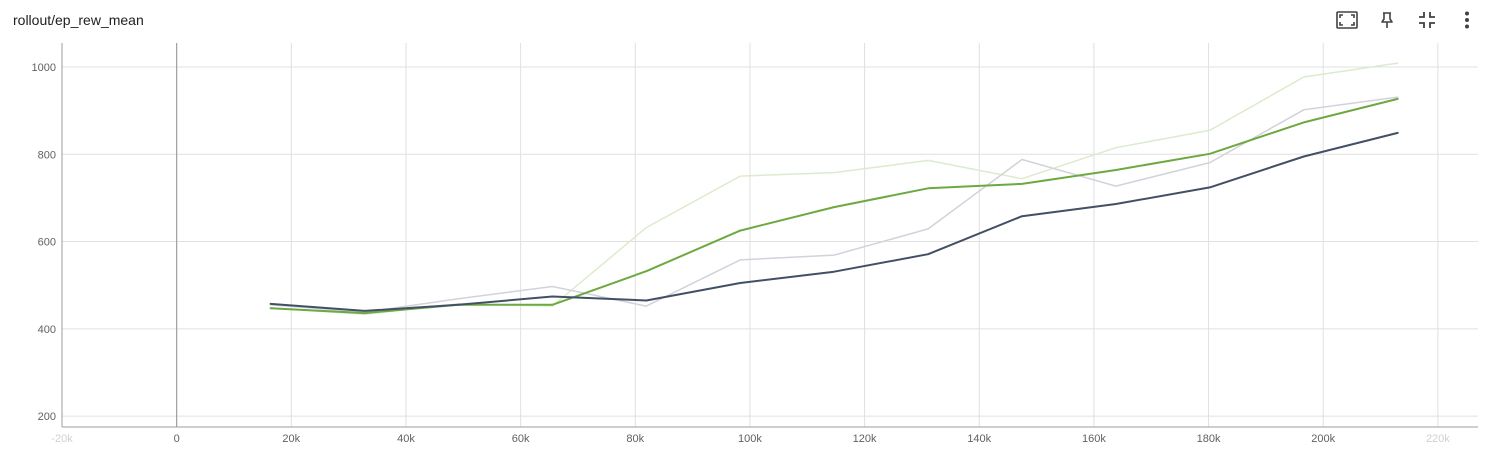 This screenshot has height=467, width=1507. I want to click on fullscreen-icon, so click(1347, 20).